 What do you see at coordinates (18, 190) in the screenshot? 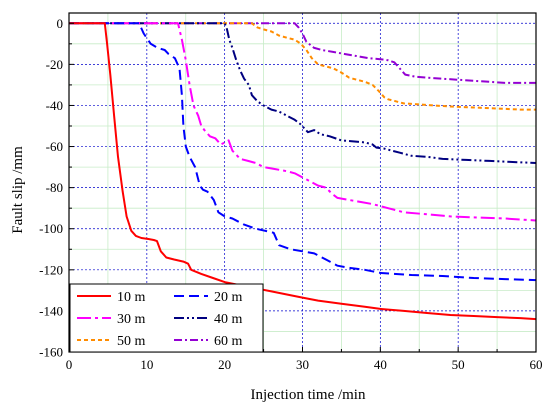
I see `y-axis-title: Fault slip /mm` at bounding box center [18, 190].